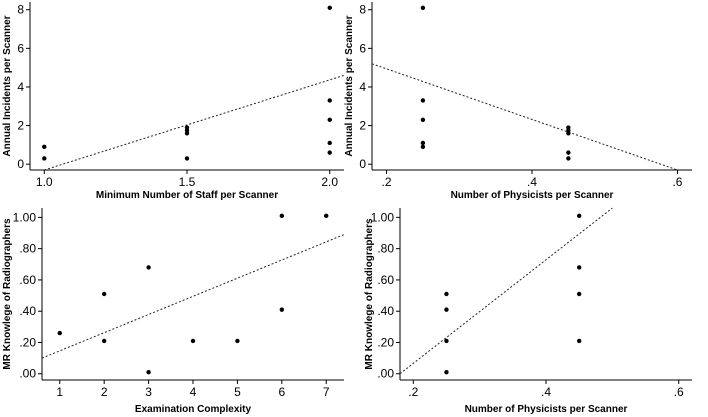 The width and height of the screenshot is (708, 417). Describe the element at coordinates (104, 392) in the screenshot. I see `x-tick-label: 2` at that location.